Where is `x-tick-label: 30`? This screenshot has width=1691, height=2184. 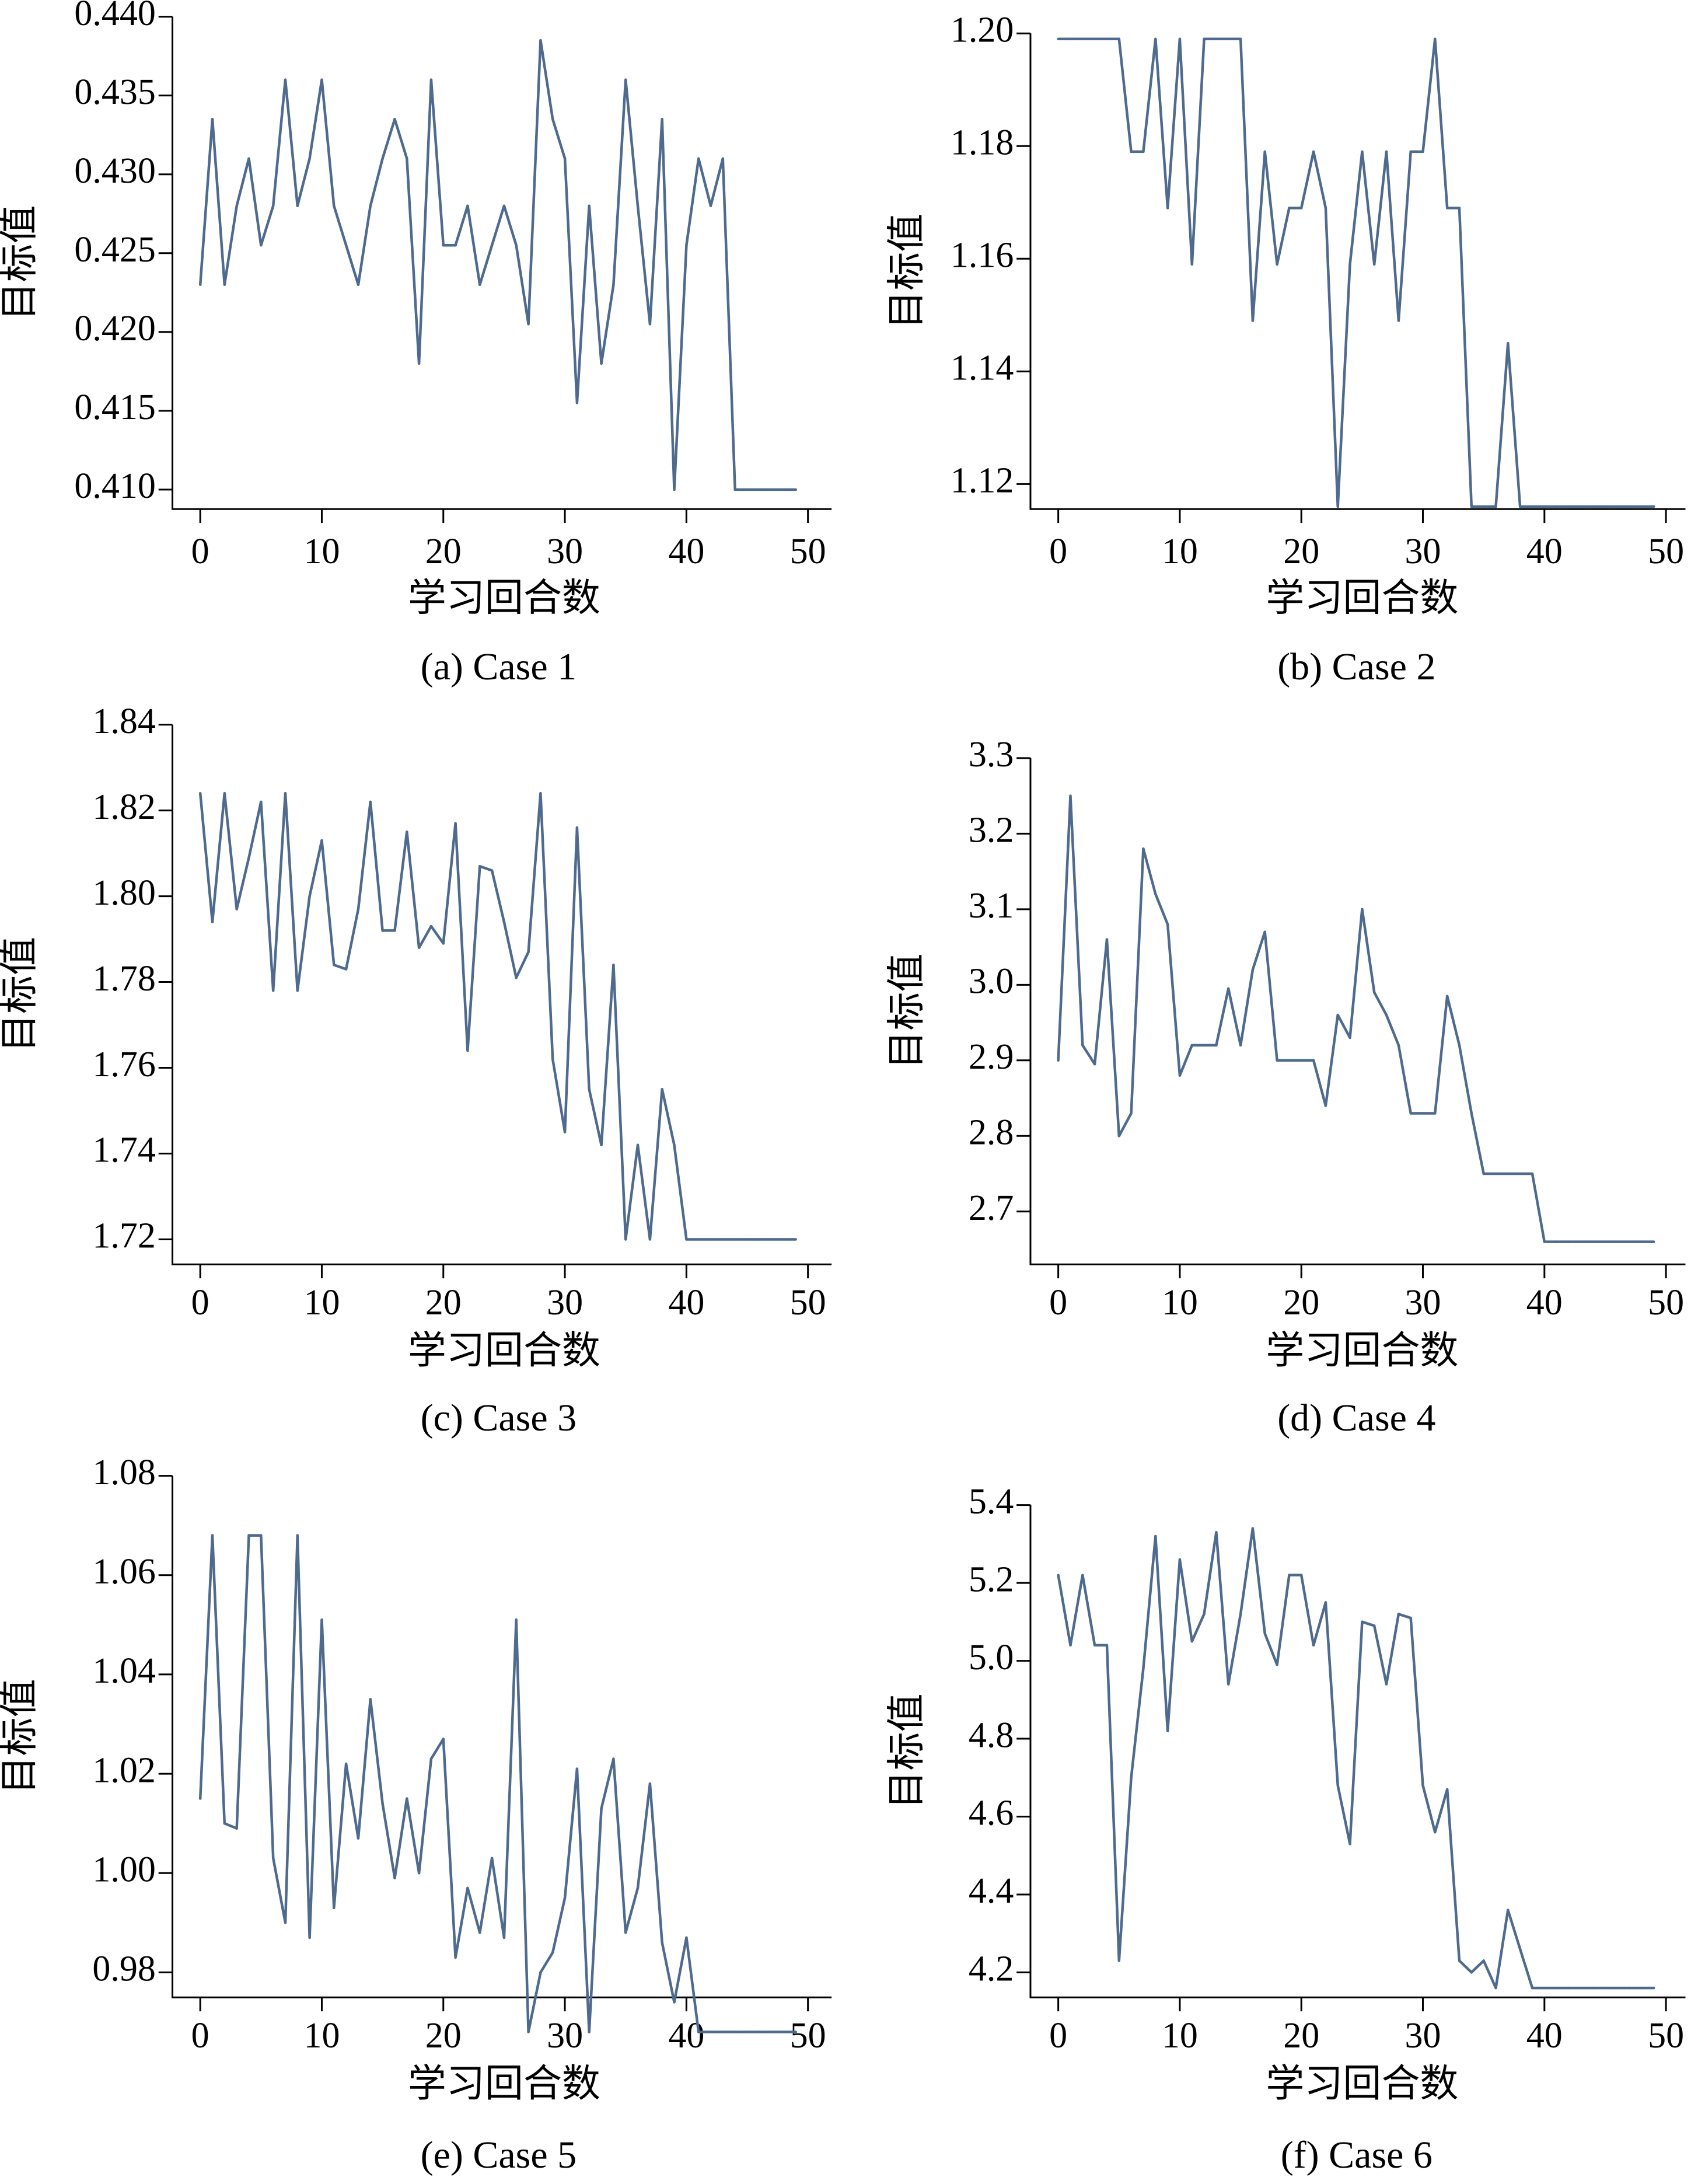 x-tick-label: 30 is located at coordinates (1423, 1303).